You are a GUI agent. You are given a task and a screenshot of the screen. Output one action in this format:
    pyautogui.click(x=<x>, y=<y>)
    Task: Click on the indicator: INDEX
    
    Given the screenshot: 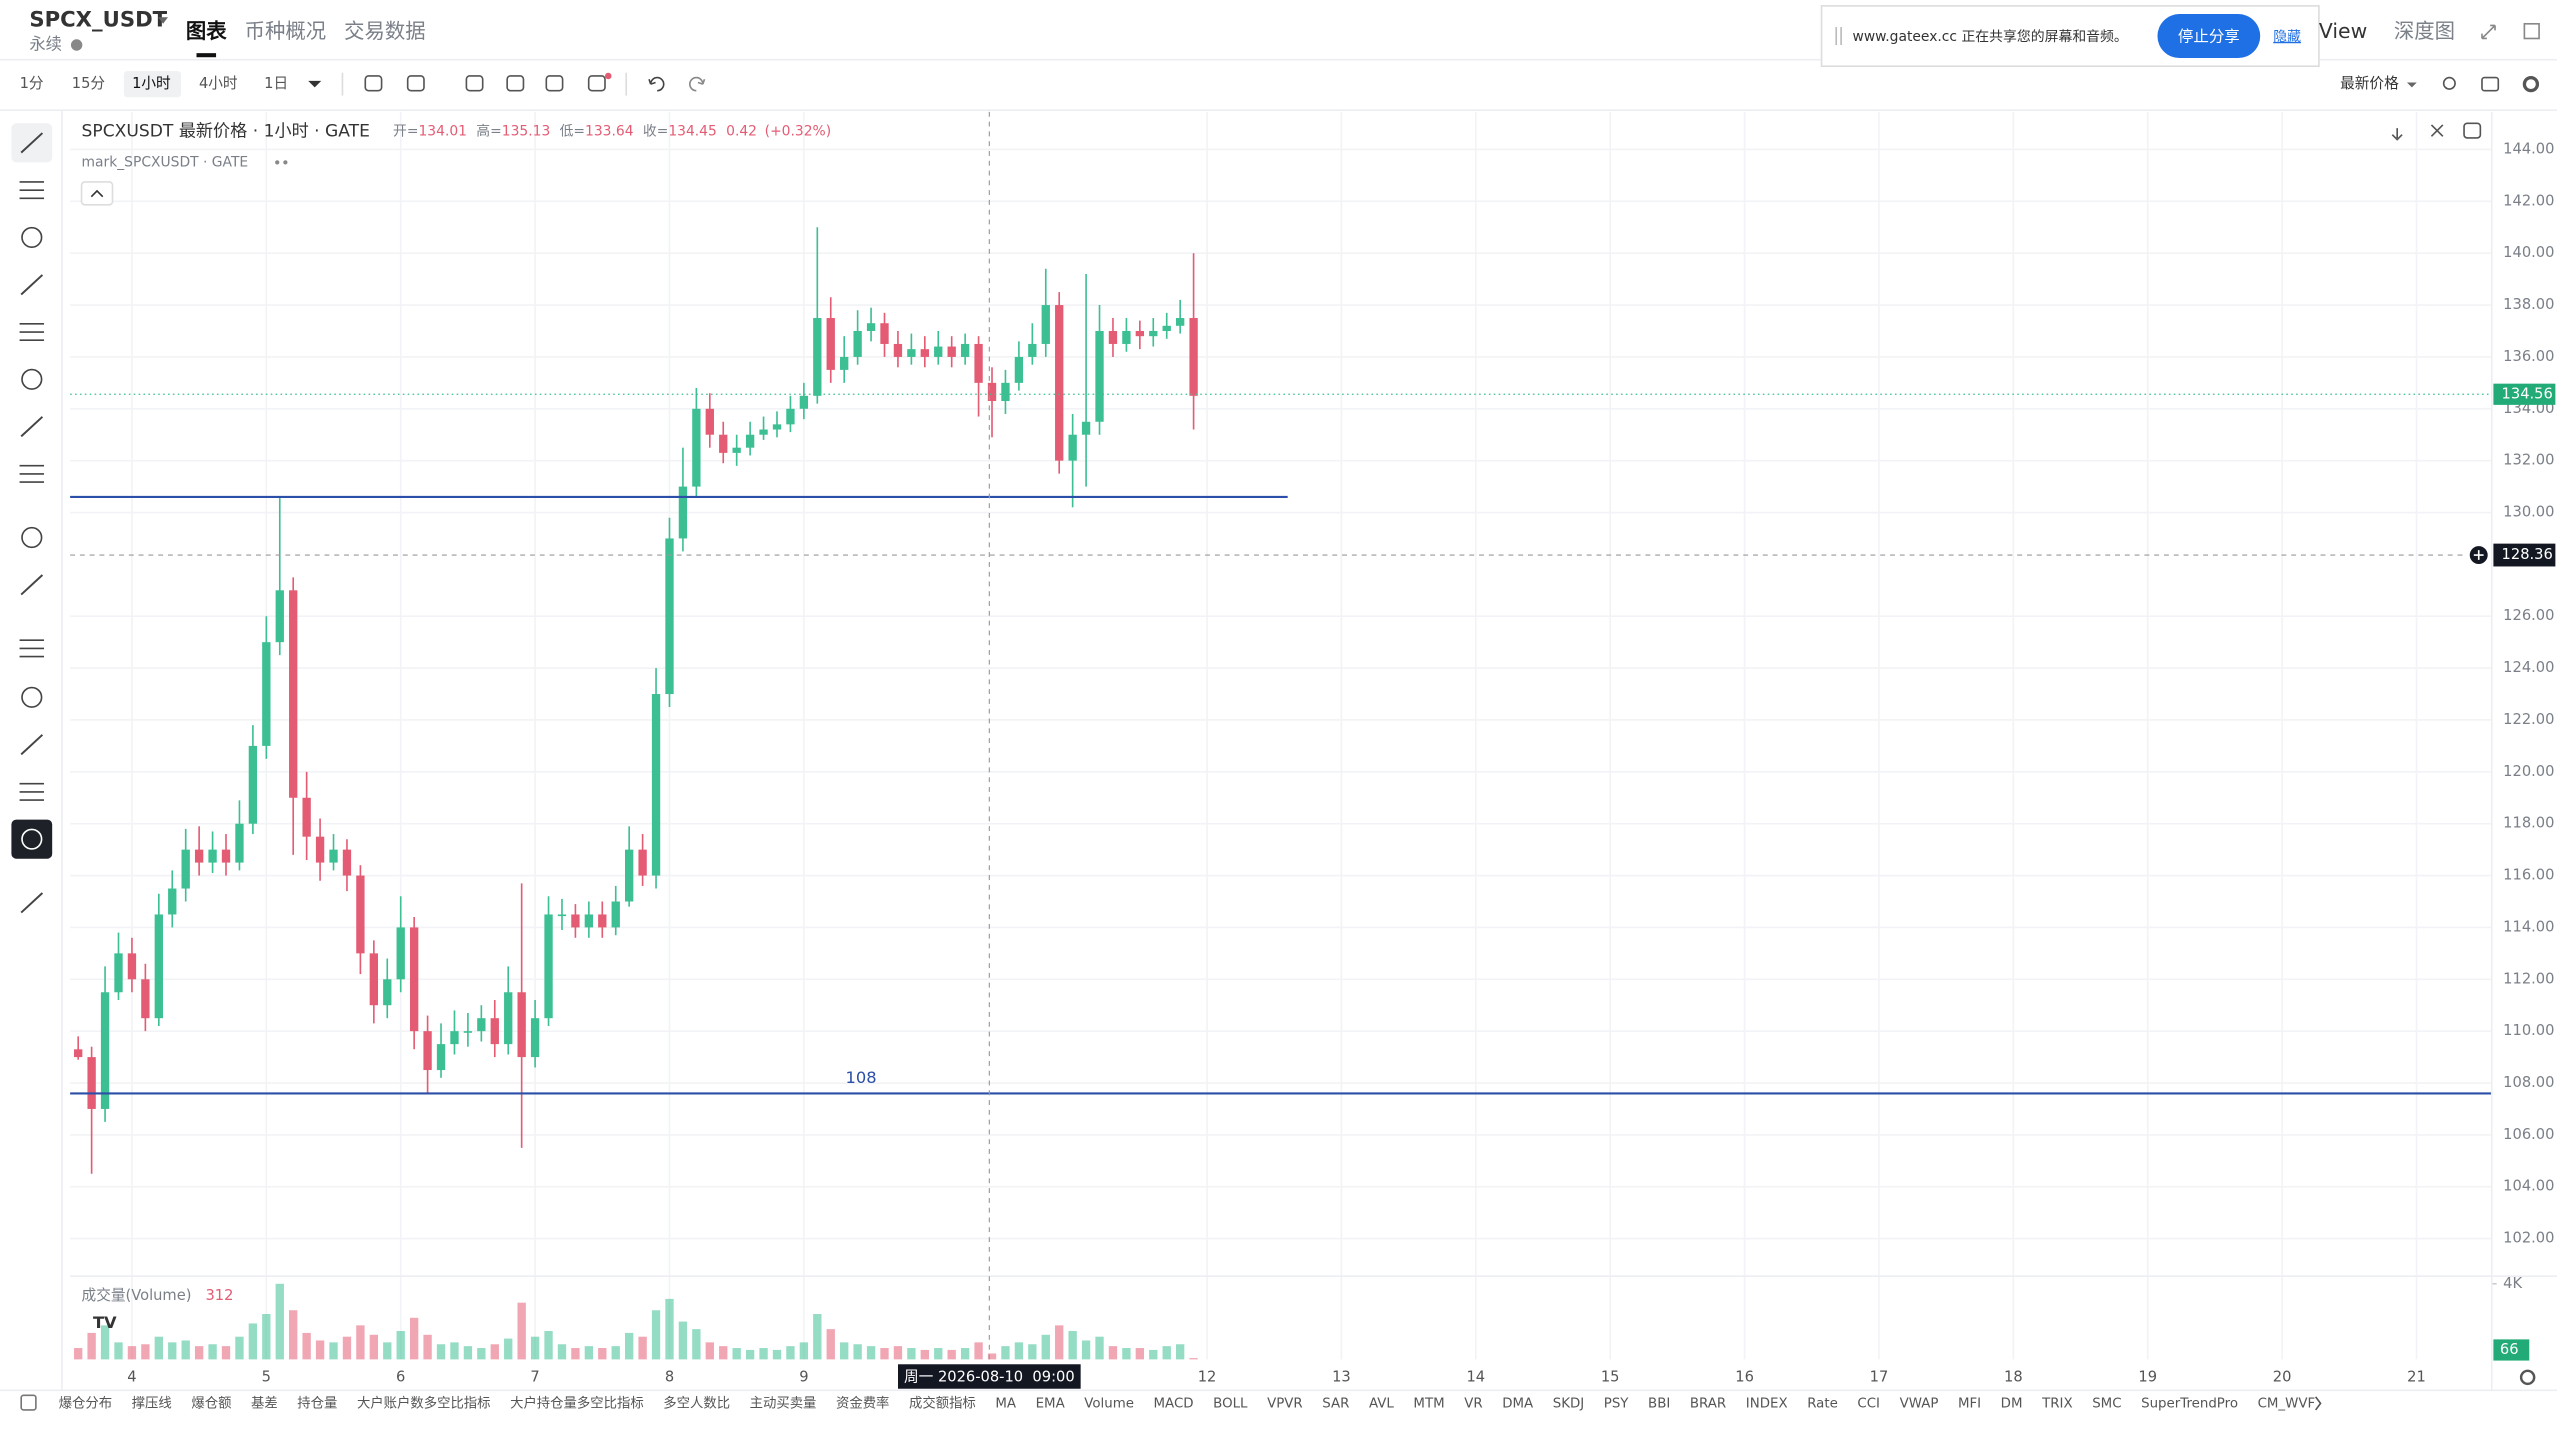 What is the action you would take?
    pyautogui.click(x=1767, y=1403)
    